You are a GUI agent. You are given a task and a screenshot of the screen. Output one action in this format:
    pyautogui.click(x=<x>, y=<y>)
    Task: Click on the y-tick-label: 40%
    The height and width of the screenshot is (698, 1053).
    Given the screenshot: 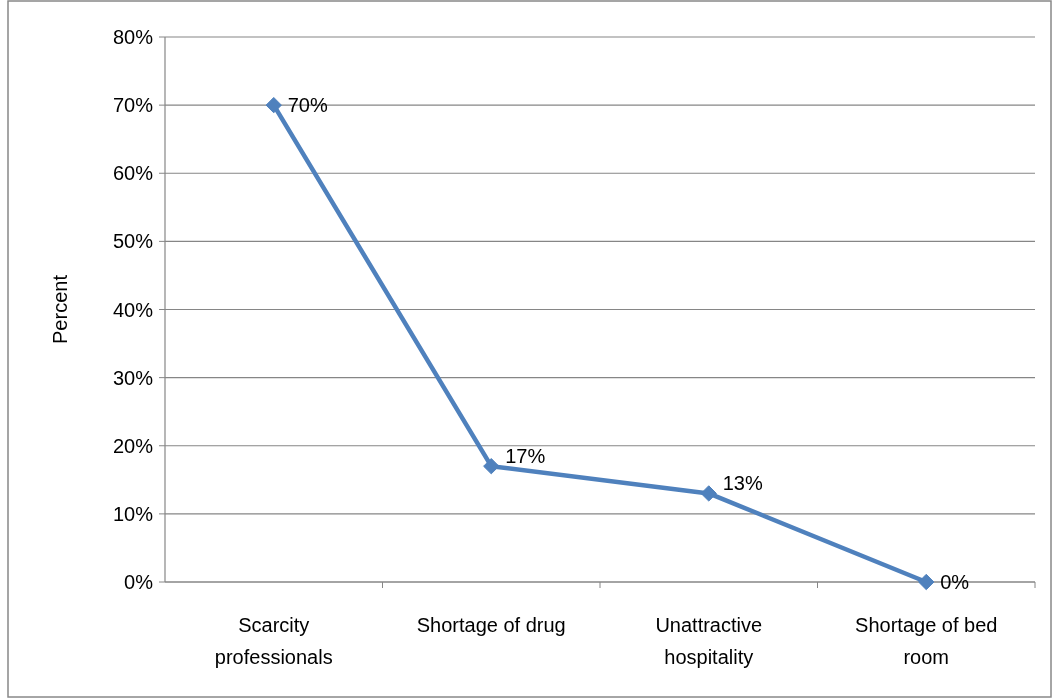 What is the action you would take?
    pyautogui.click(x=133, y=309)
    